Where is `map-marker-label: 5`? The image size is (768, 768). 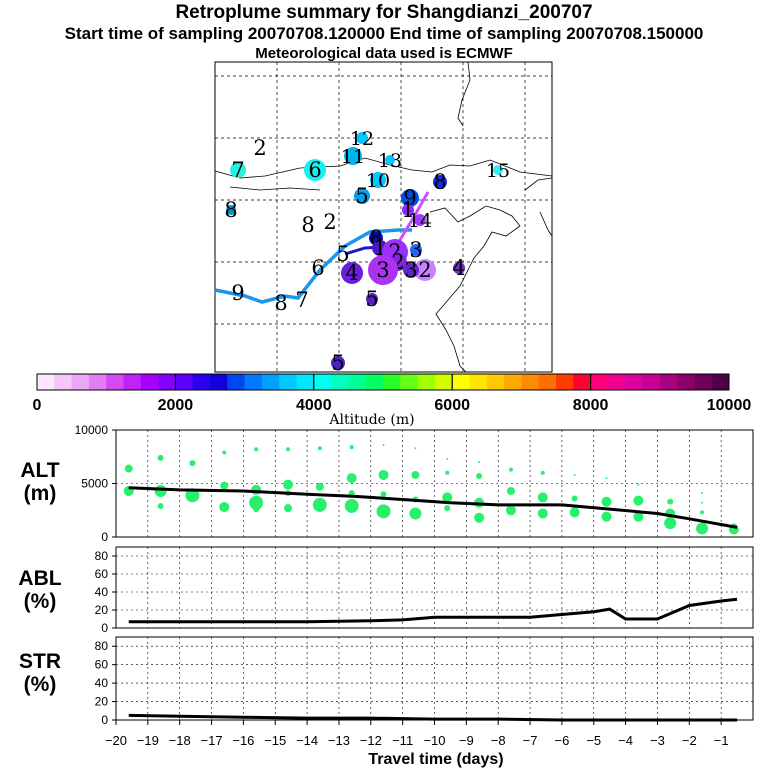
map-marker-label: 5 is located at coordinates (361, 196).